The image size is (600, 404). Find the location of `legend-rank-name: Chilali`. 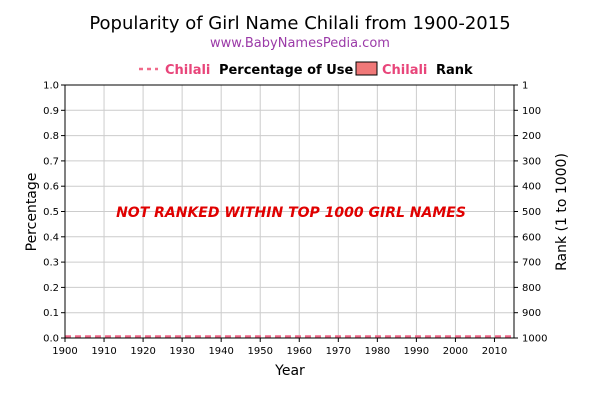

legend-rank-name: Chilali is located at coordinates (404, 70).